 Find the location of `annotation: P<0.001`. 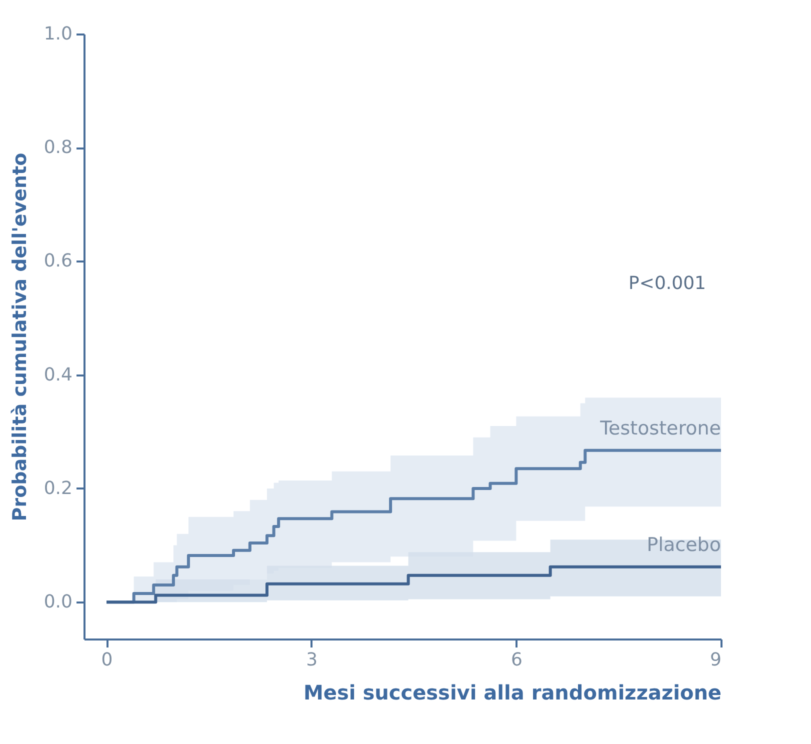

annotation: P<0.001 is located at coordinates (667, 283).